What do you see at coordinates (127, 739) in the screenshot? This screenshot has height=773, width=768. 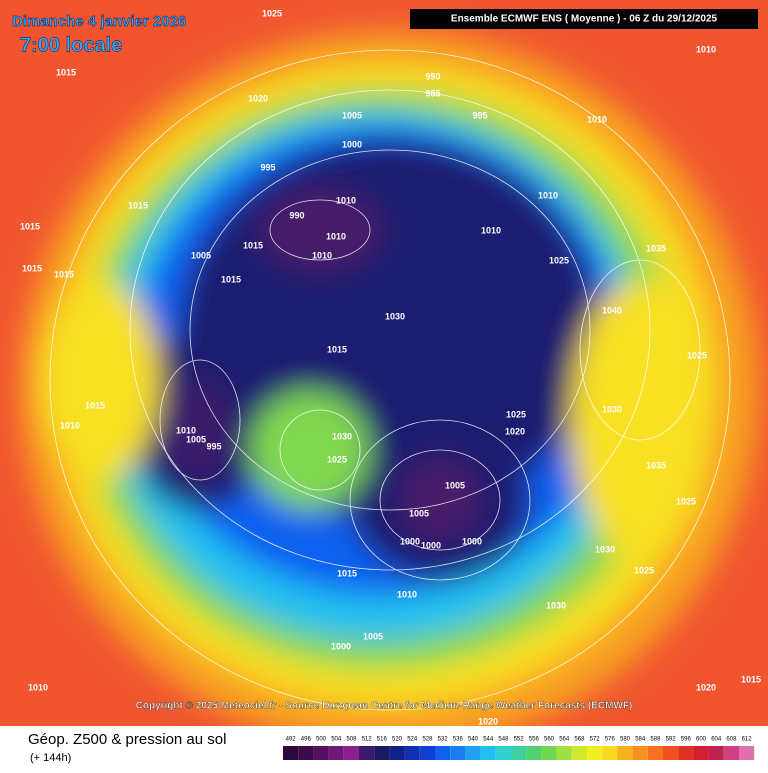 I see `footer-title: Géop. Z500 & pression au sol` at bounding box center [127, 739].